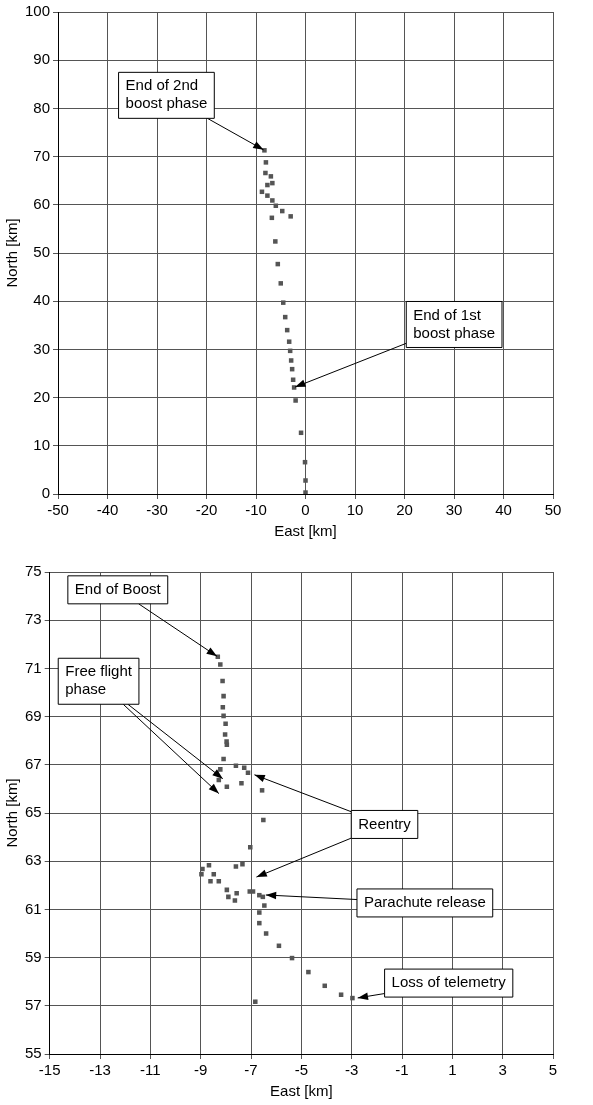  Describe the element at coordinates (449, 982) in the screenshot. I see `annotation: Loss of telemetry` at that location.